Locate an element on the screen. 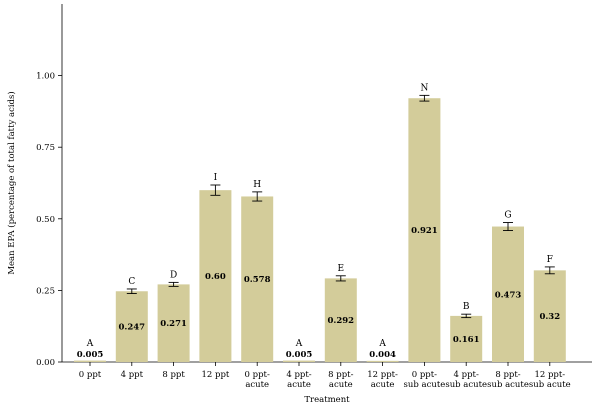  data-label: 0.161 is located at coordinates (466, 340).